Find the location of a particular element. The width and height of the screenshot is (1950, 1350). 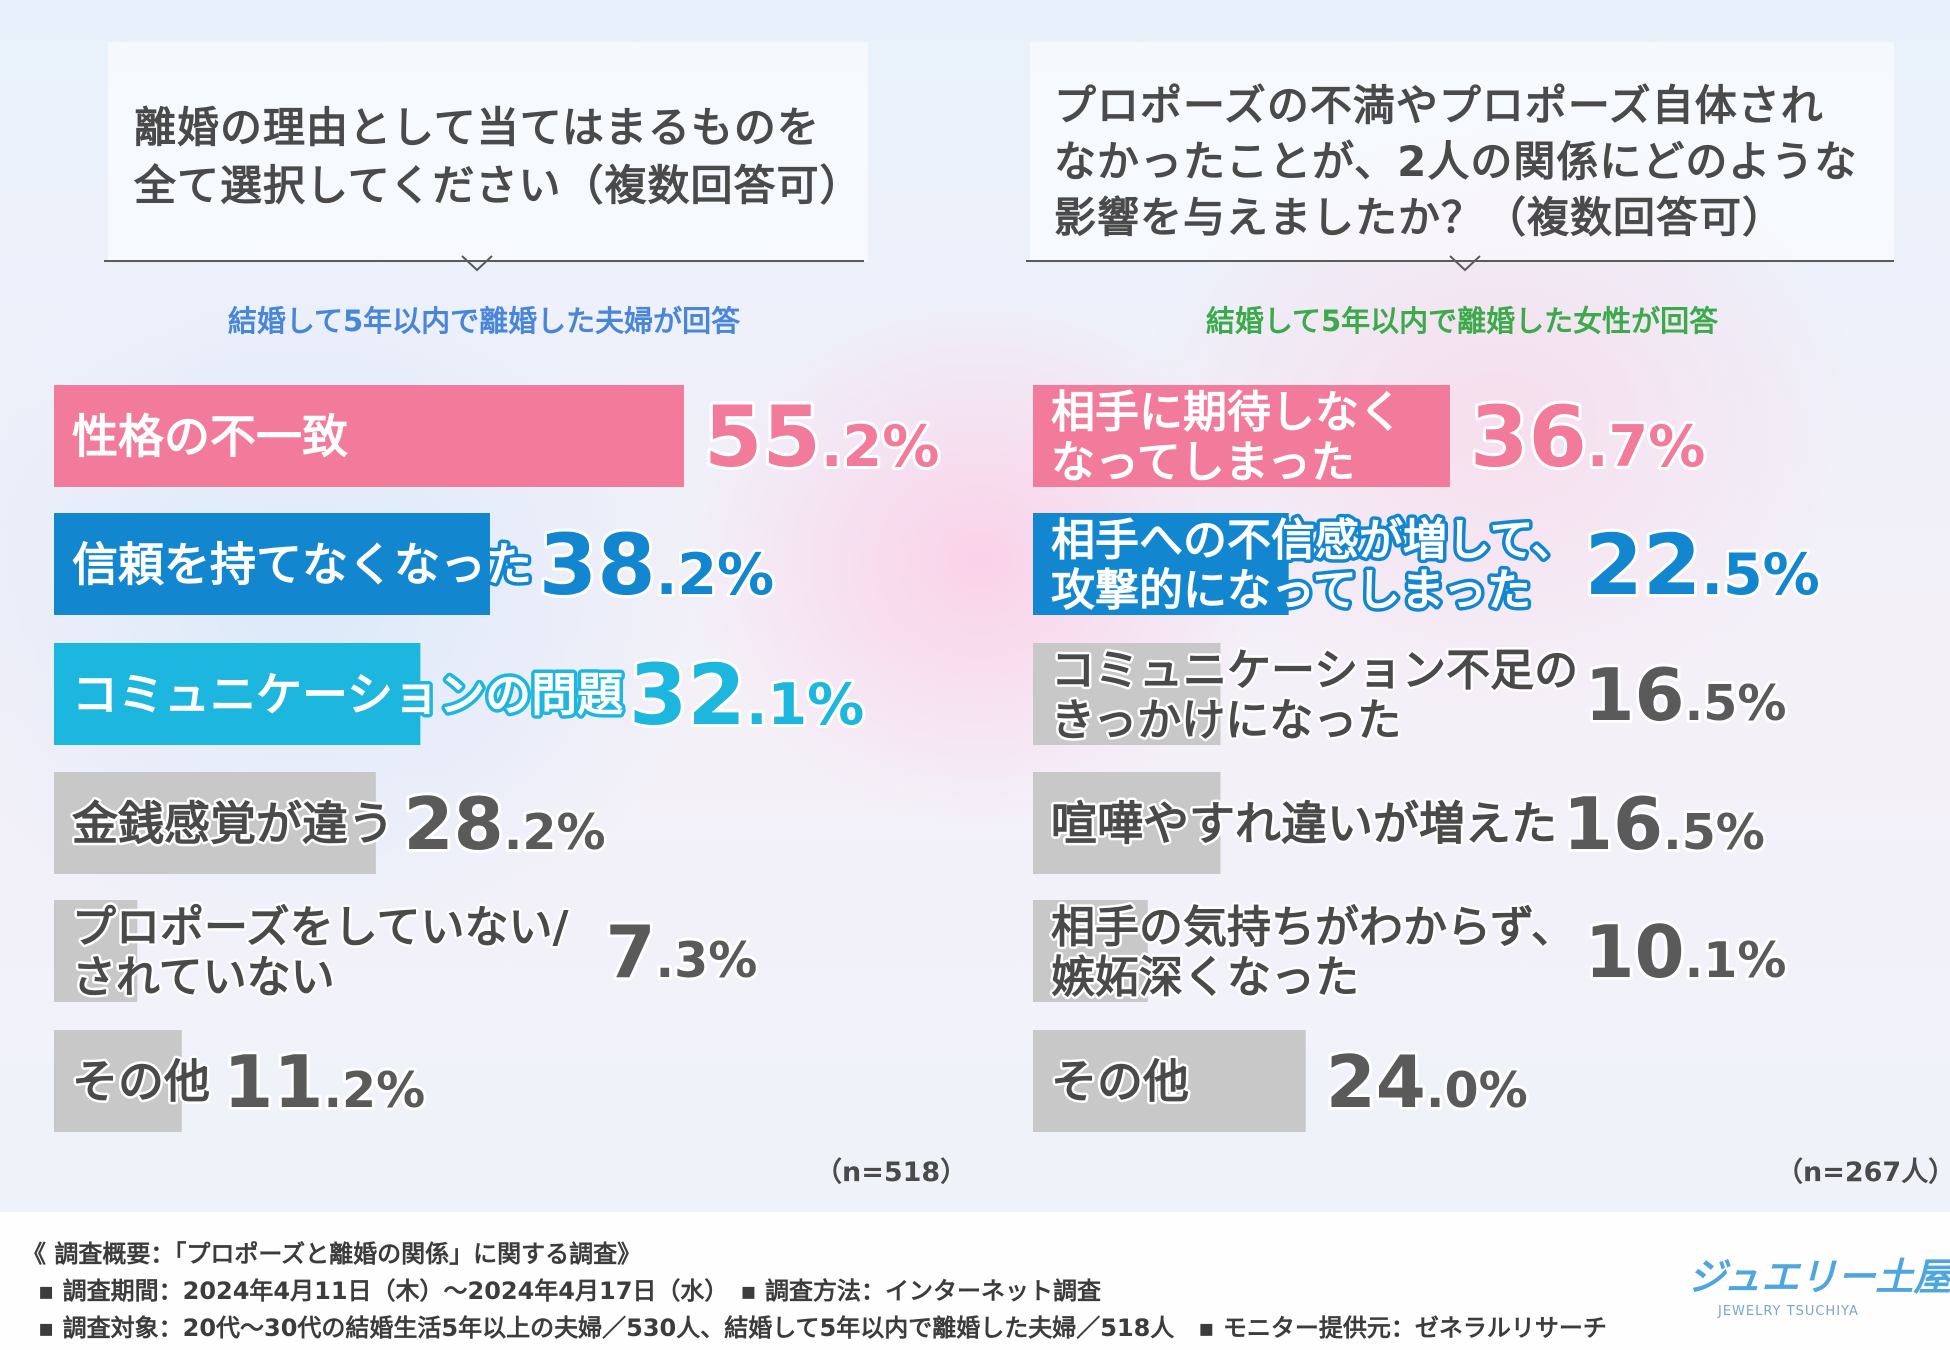

right-question-line-1: プロポーズの不満やプロポーズ自体され is located at coordinates (1439, 105).